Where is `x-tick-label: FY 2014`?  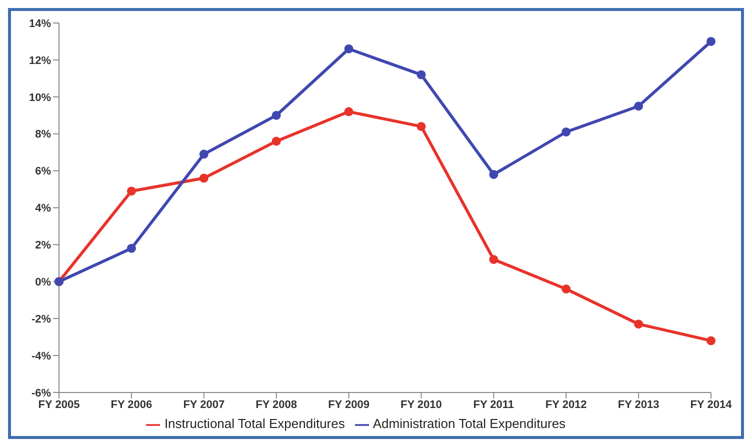
x-tick-label: FY 2014 is located at coordinates (711, 405).